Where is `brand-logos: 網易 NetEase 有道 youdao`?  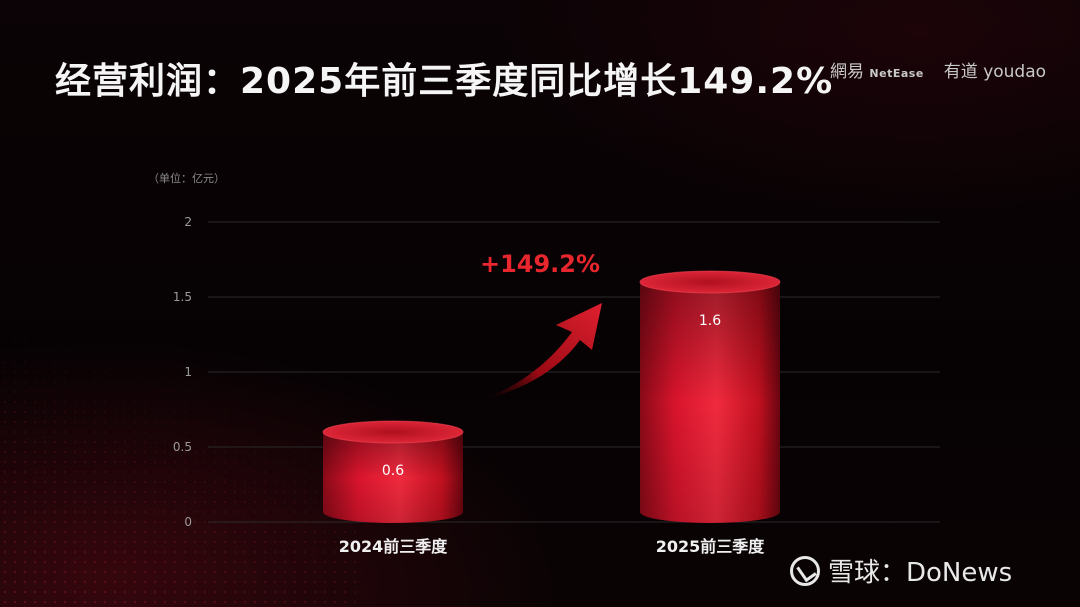 brand-logos: 網易 NetEase 有道 youdao is located at coordinates (938, 69).